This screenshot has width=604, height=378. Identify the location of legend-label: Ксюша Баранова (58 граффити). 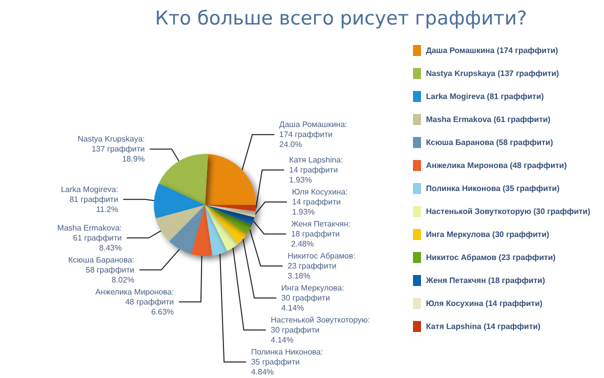
(490, 142).